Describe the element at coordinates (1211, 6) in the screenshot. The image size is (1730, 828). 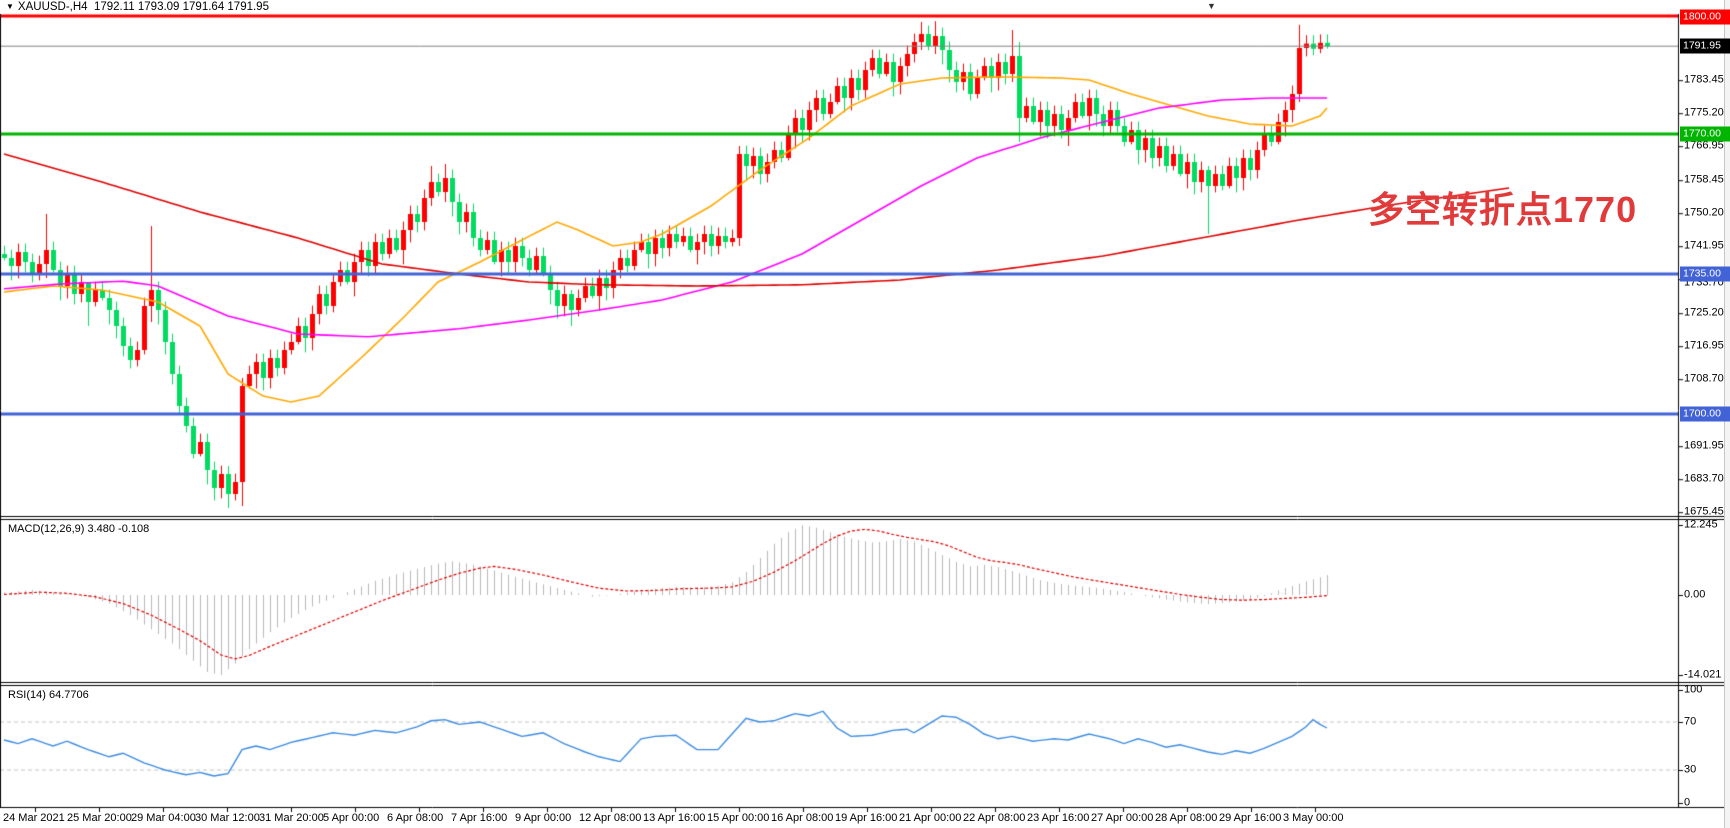
I see `chart-shift-marker-icon: ▼` at that location.